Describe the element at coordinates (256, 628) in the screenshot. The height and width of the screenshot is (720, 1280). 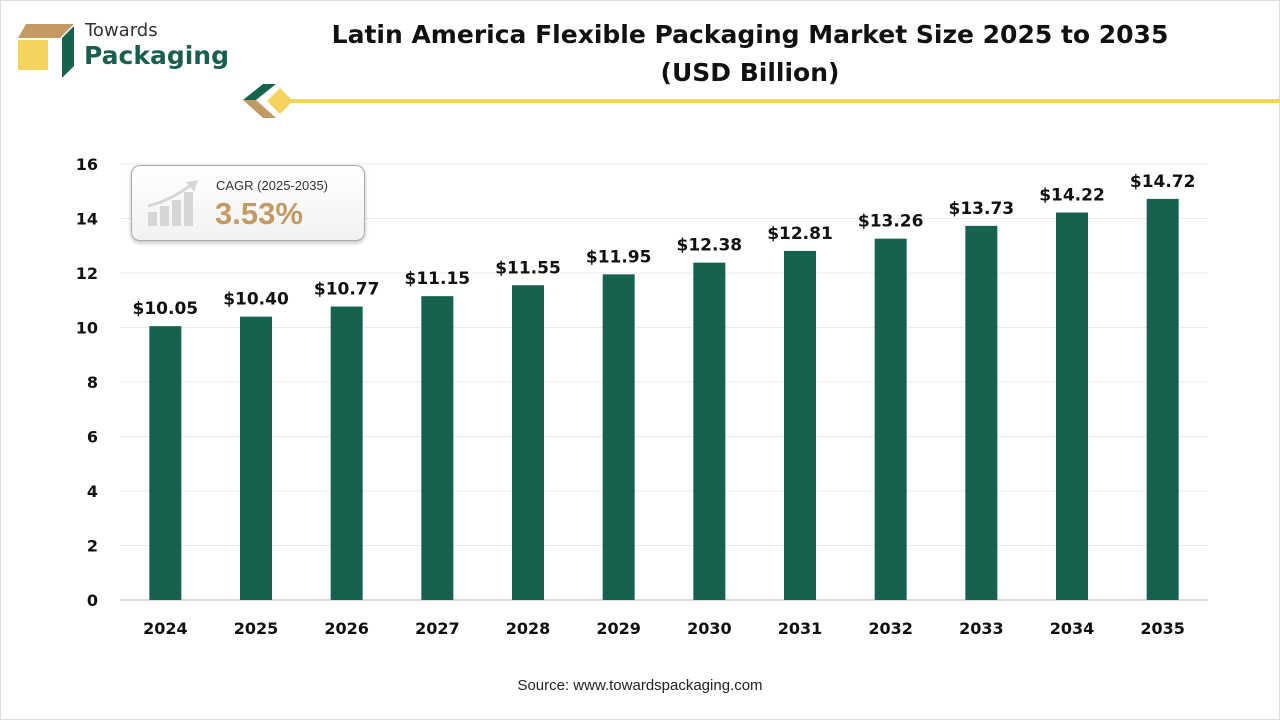
I see `x-tick-label: 2025` at that location.